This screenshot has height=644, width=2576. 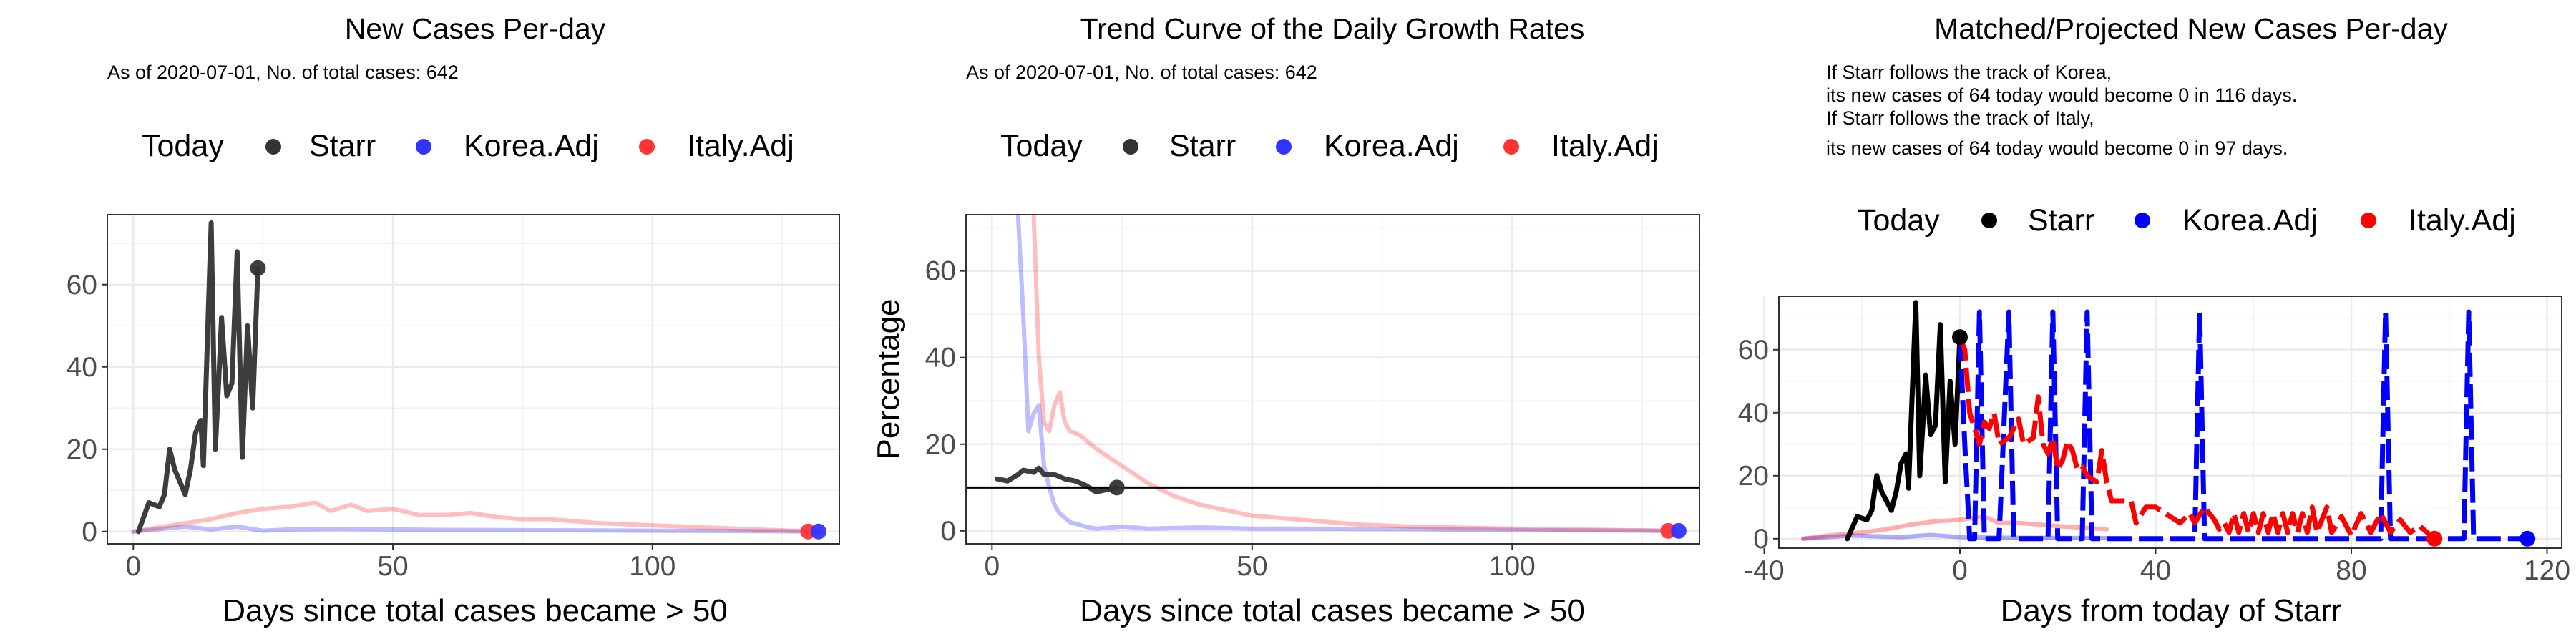 I want to click on gridlines, so click(x=473, y=379).